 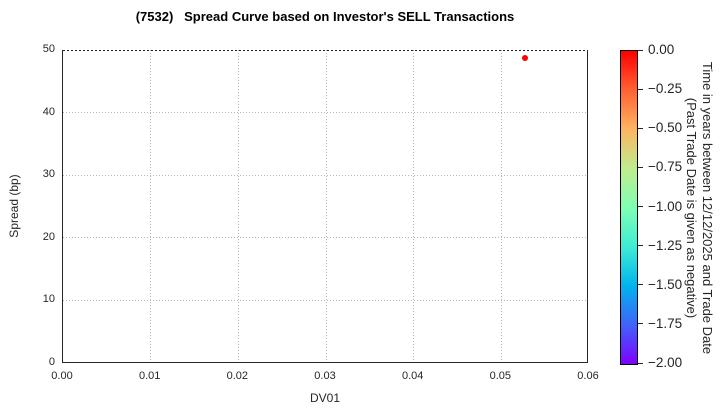 I want to click on y-axis-label: Spread (bp), so click(x=14, y=206).